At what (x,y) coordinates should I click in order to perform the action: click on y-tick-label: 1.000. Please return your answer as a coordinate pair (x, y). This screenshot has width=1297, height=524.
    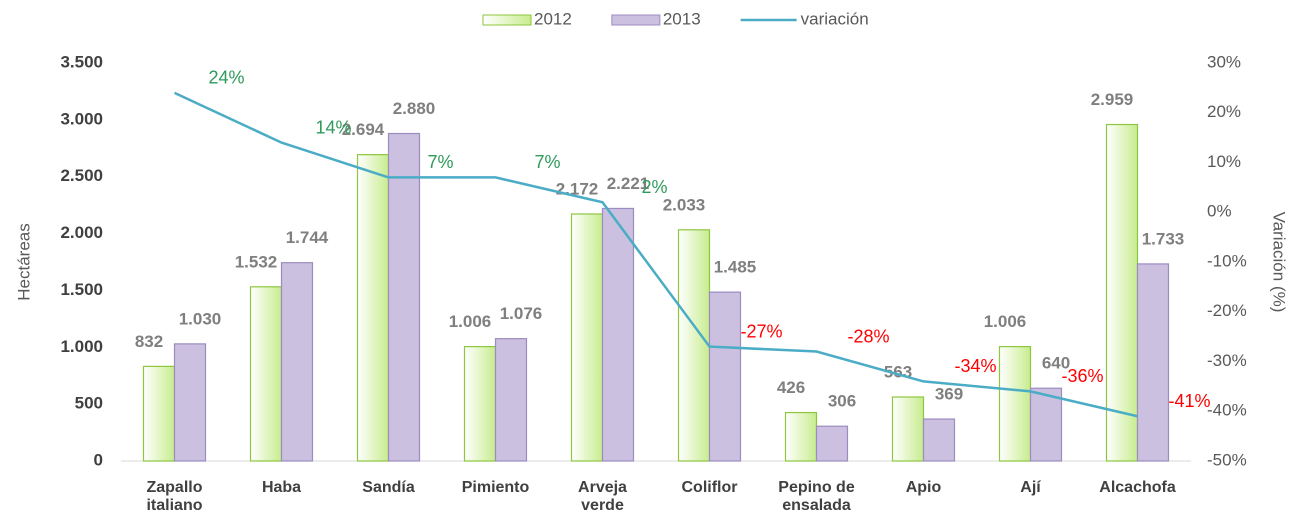
    Looking at the image, I should click on (81, 346).